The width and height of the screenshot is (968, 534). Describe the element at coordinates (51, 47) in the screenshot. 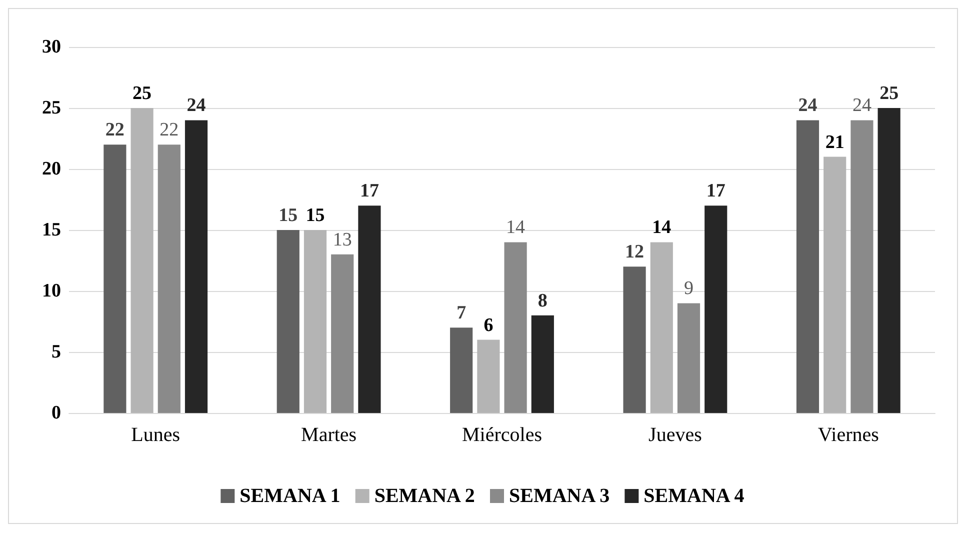

I see `y-tick-label: 30` at that location.